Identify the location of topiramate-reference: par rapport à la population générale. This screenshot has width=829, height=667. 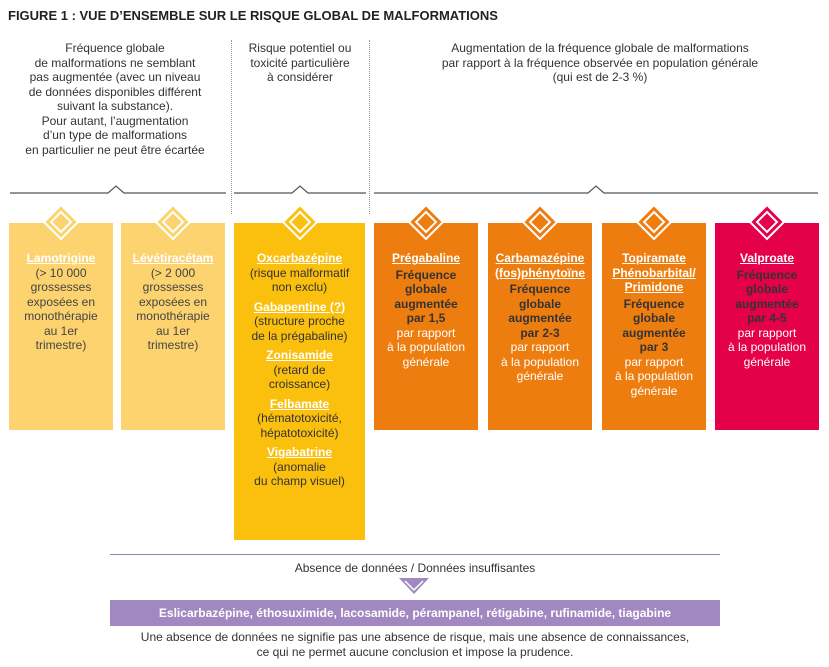
(654, 376).